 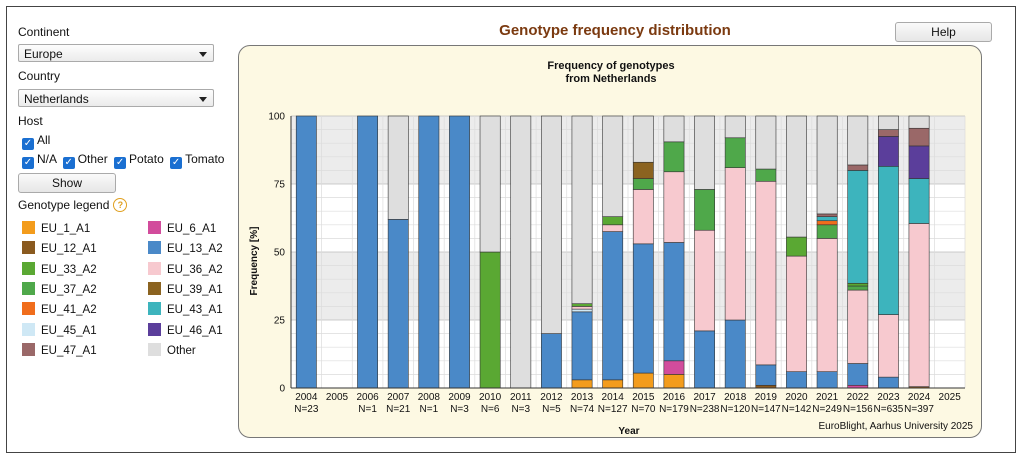 What do you see at coordinates (185, 288) in the screenshot?
I see `legend-item: EU_39_A1` at bounding box center [185, 288].